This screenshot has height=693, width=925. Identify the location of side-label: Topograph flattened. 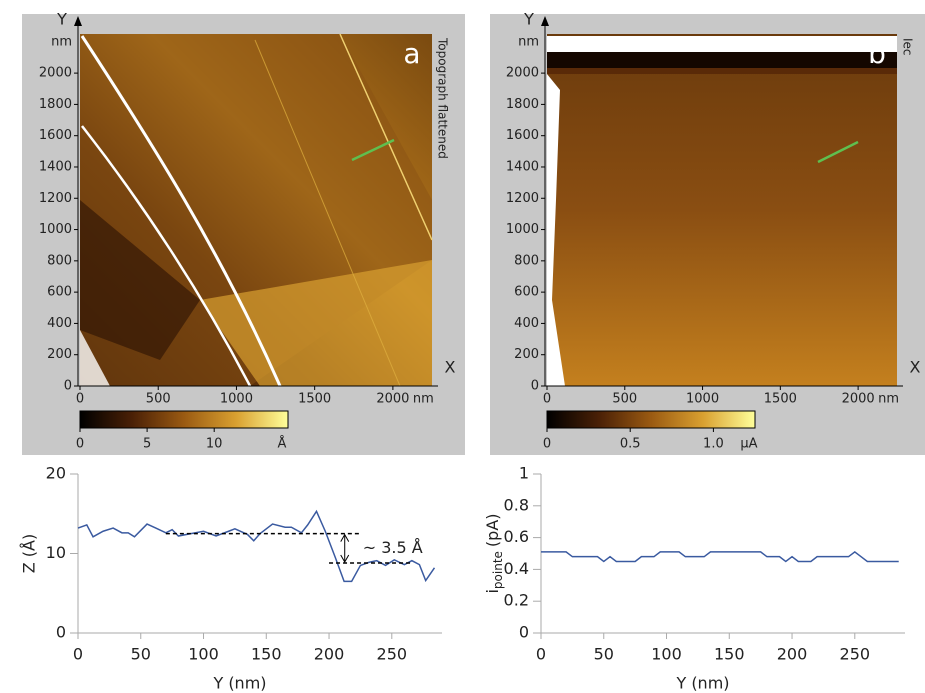
(443, 98).